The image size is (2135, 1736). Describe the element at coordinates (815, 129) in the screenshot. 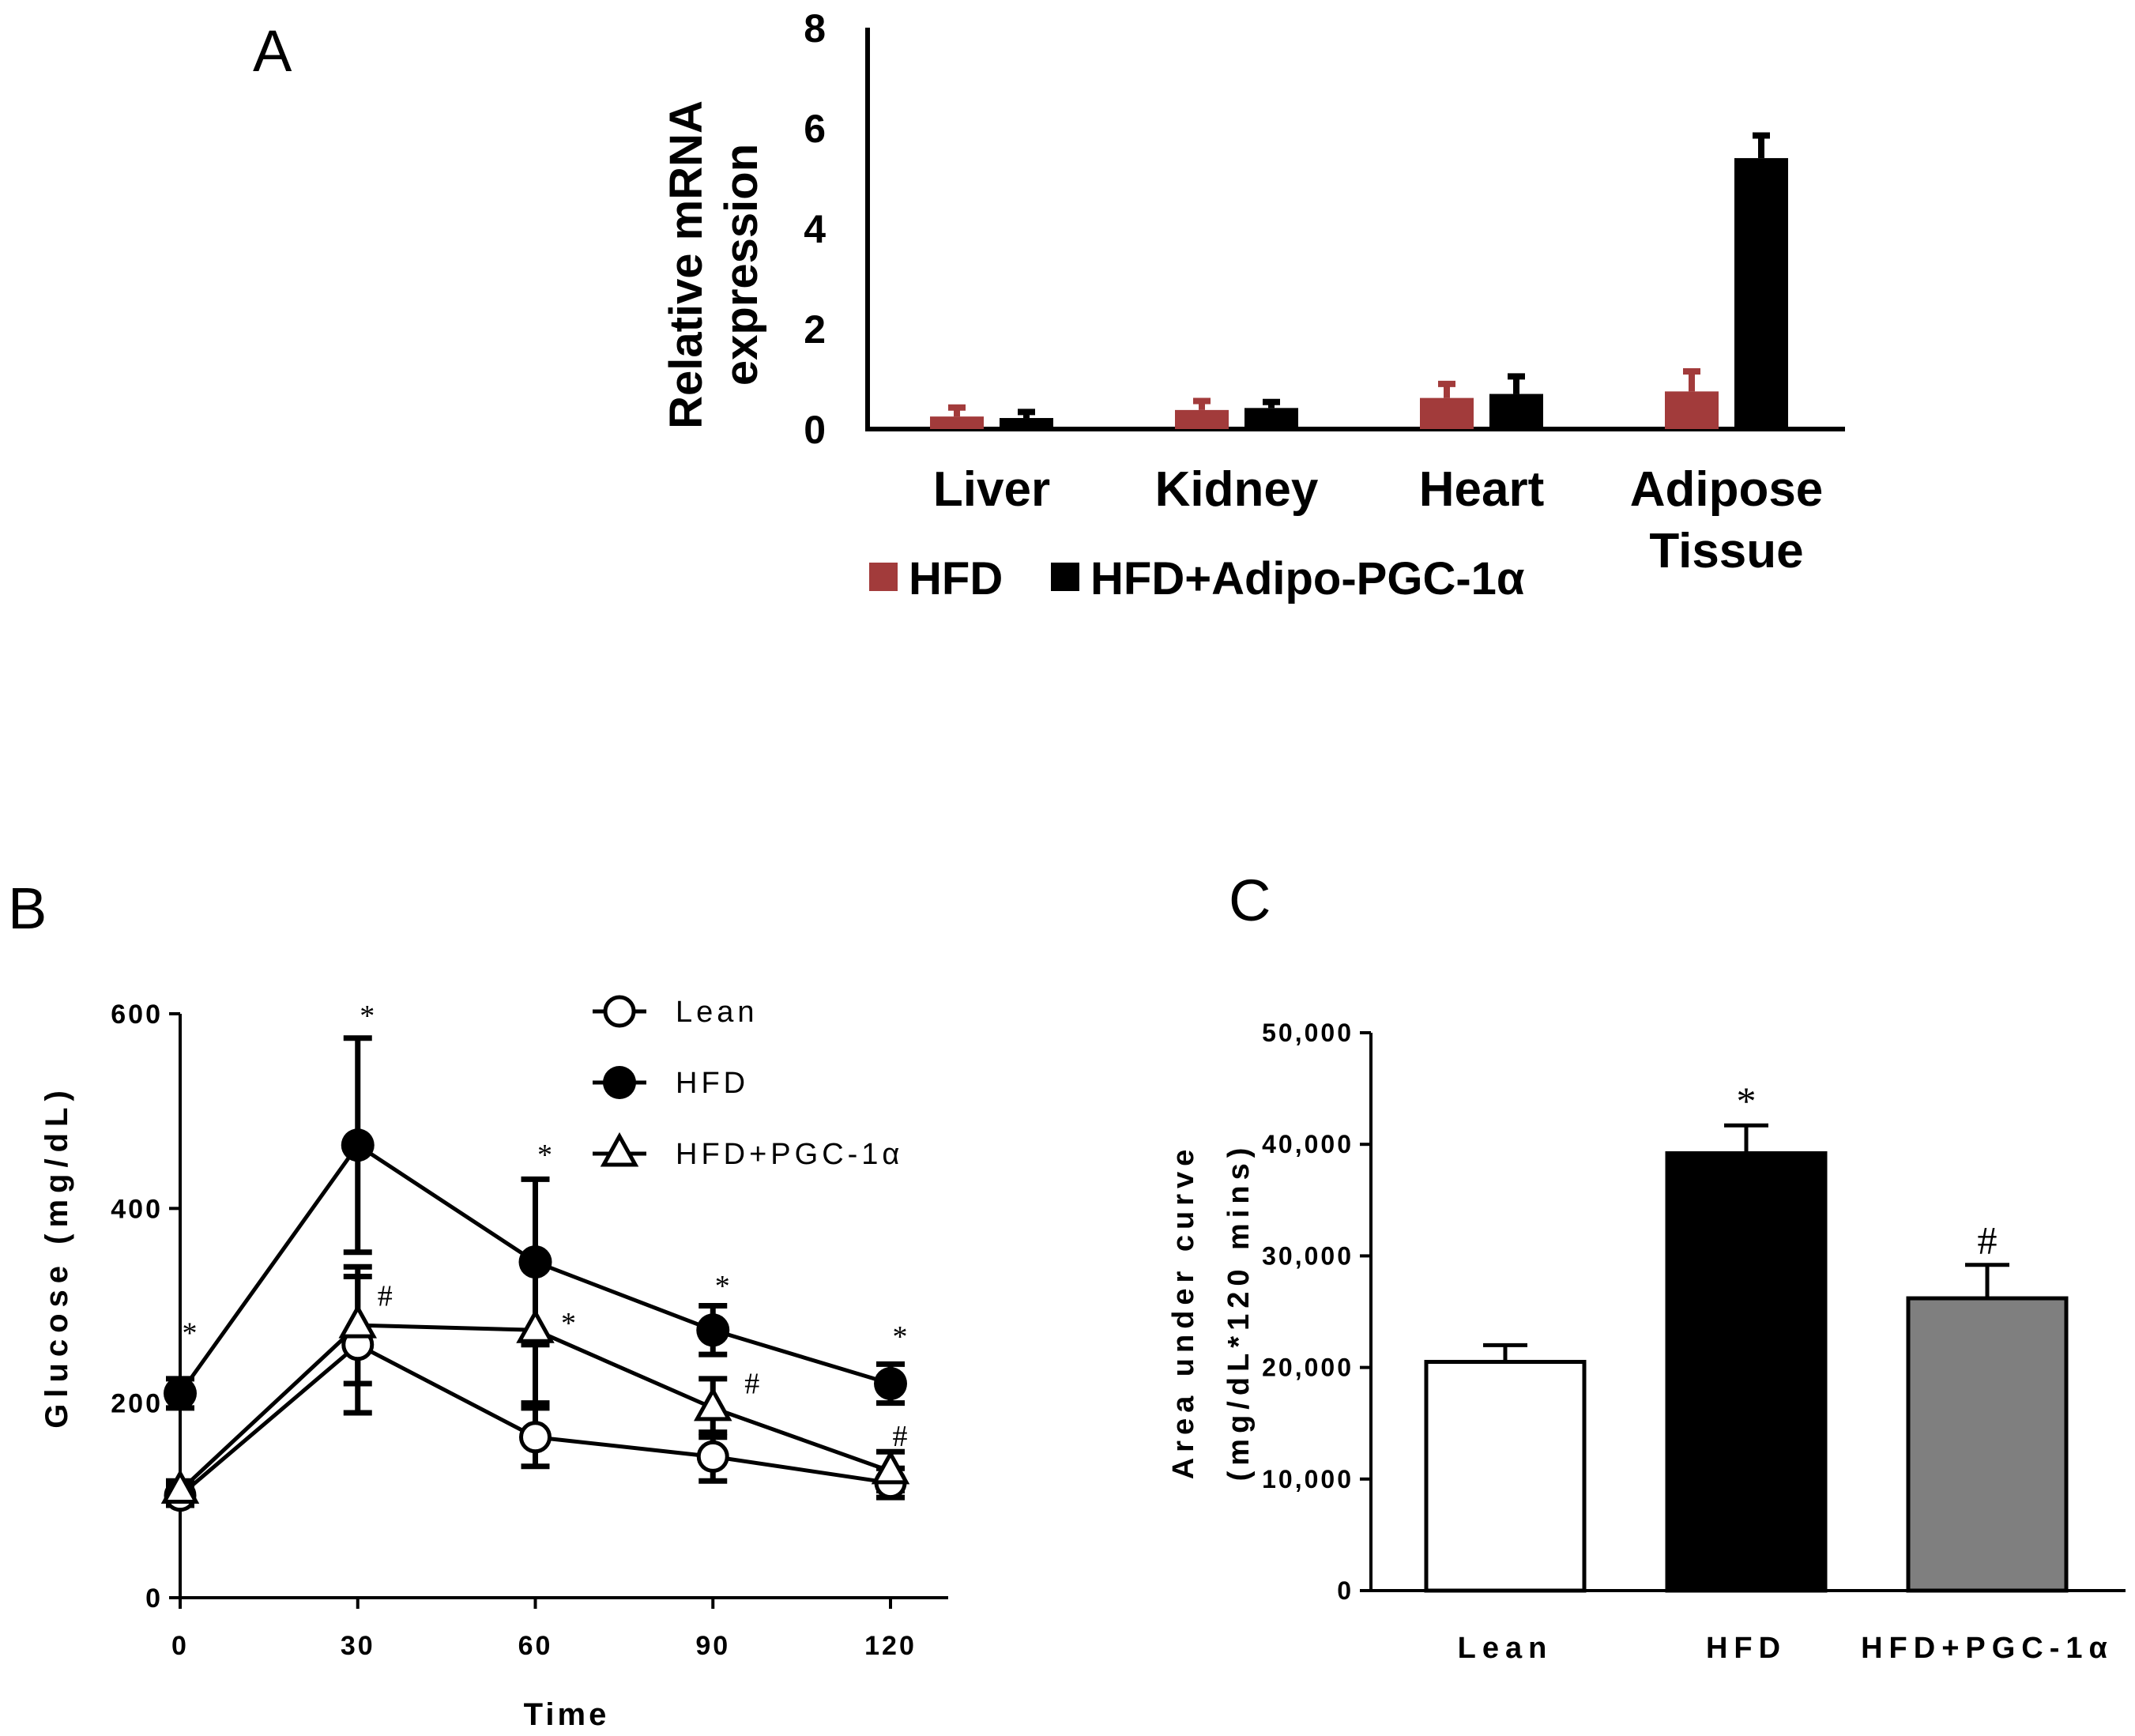

I see `chart-a-ytick-label: 6` at that location.